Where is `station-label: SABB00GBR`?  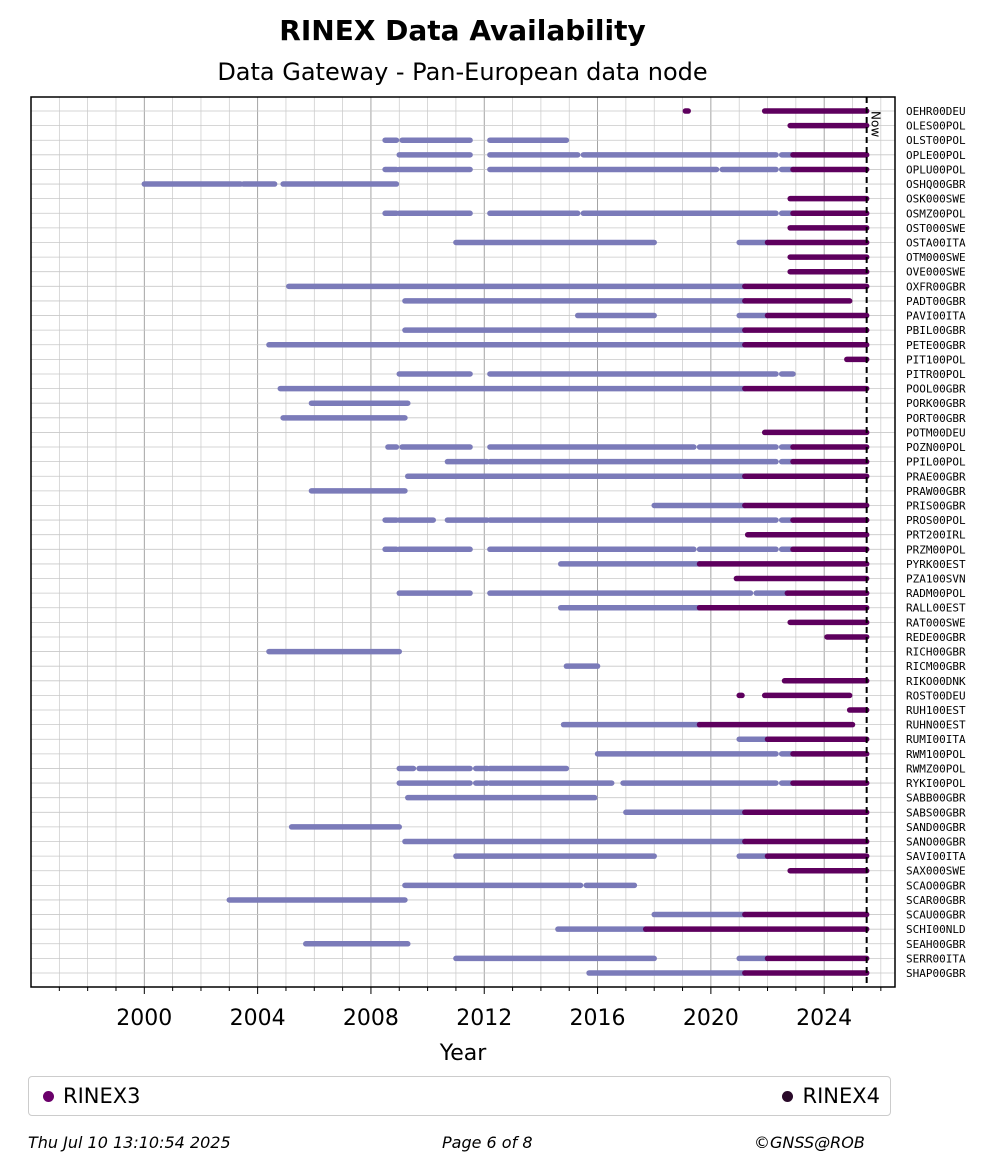
station-label: SABB00GBR is located at coordinates (936, 798).